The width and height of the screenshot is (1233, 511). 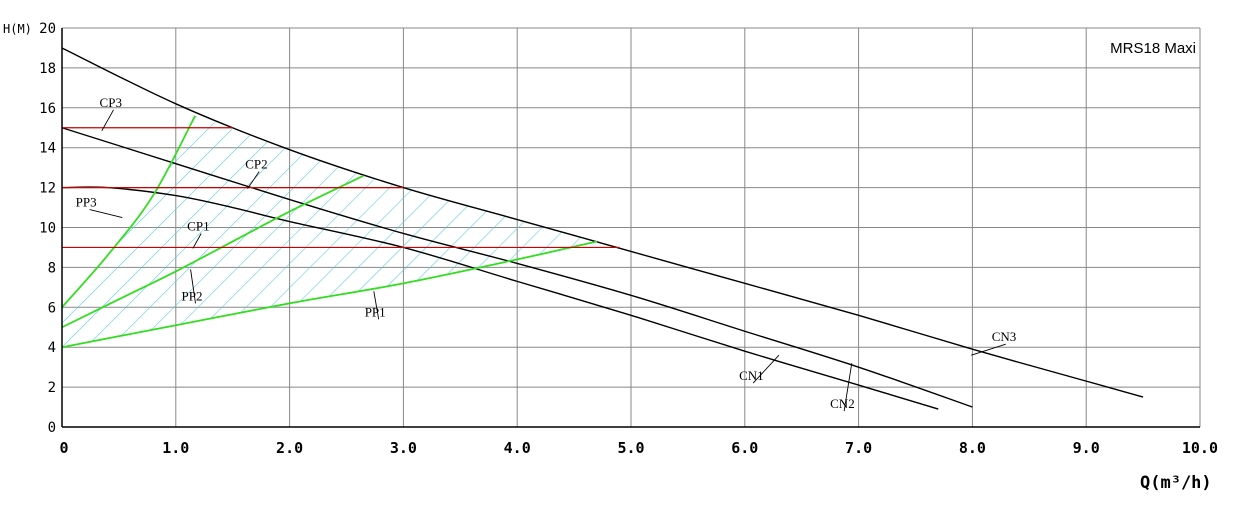 What do you see at coordinates (47, 189) in the screenshot?
I see `y-tick-label: 12` at bounding box center [47, 189].